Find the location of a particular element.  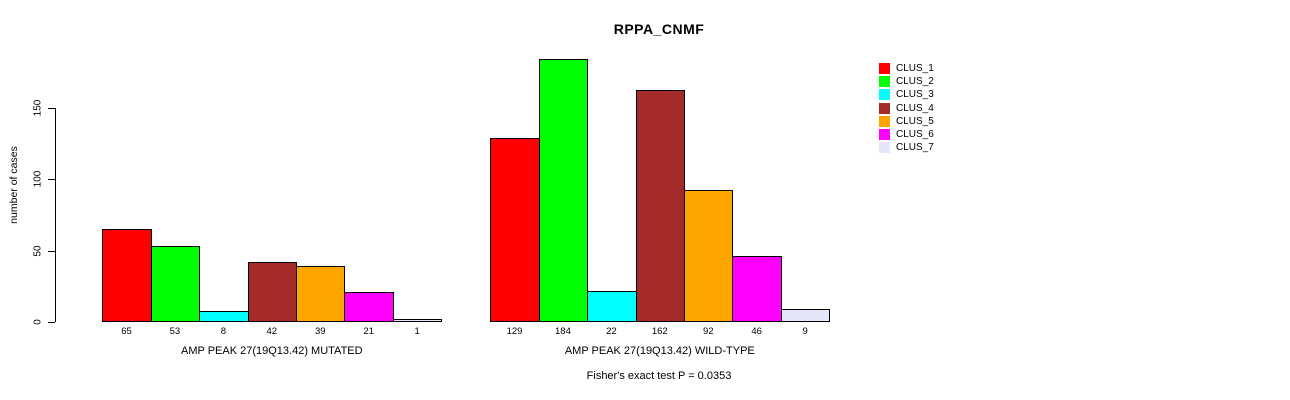

legend-item: CLUS_4 is located at coordinates (906, 108).